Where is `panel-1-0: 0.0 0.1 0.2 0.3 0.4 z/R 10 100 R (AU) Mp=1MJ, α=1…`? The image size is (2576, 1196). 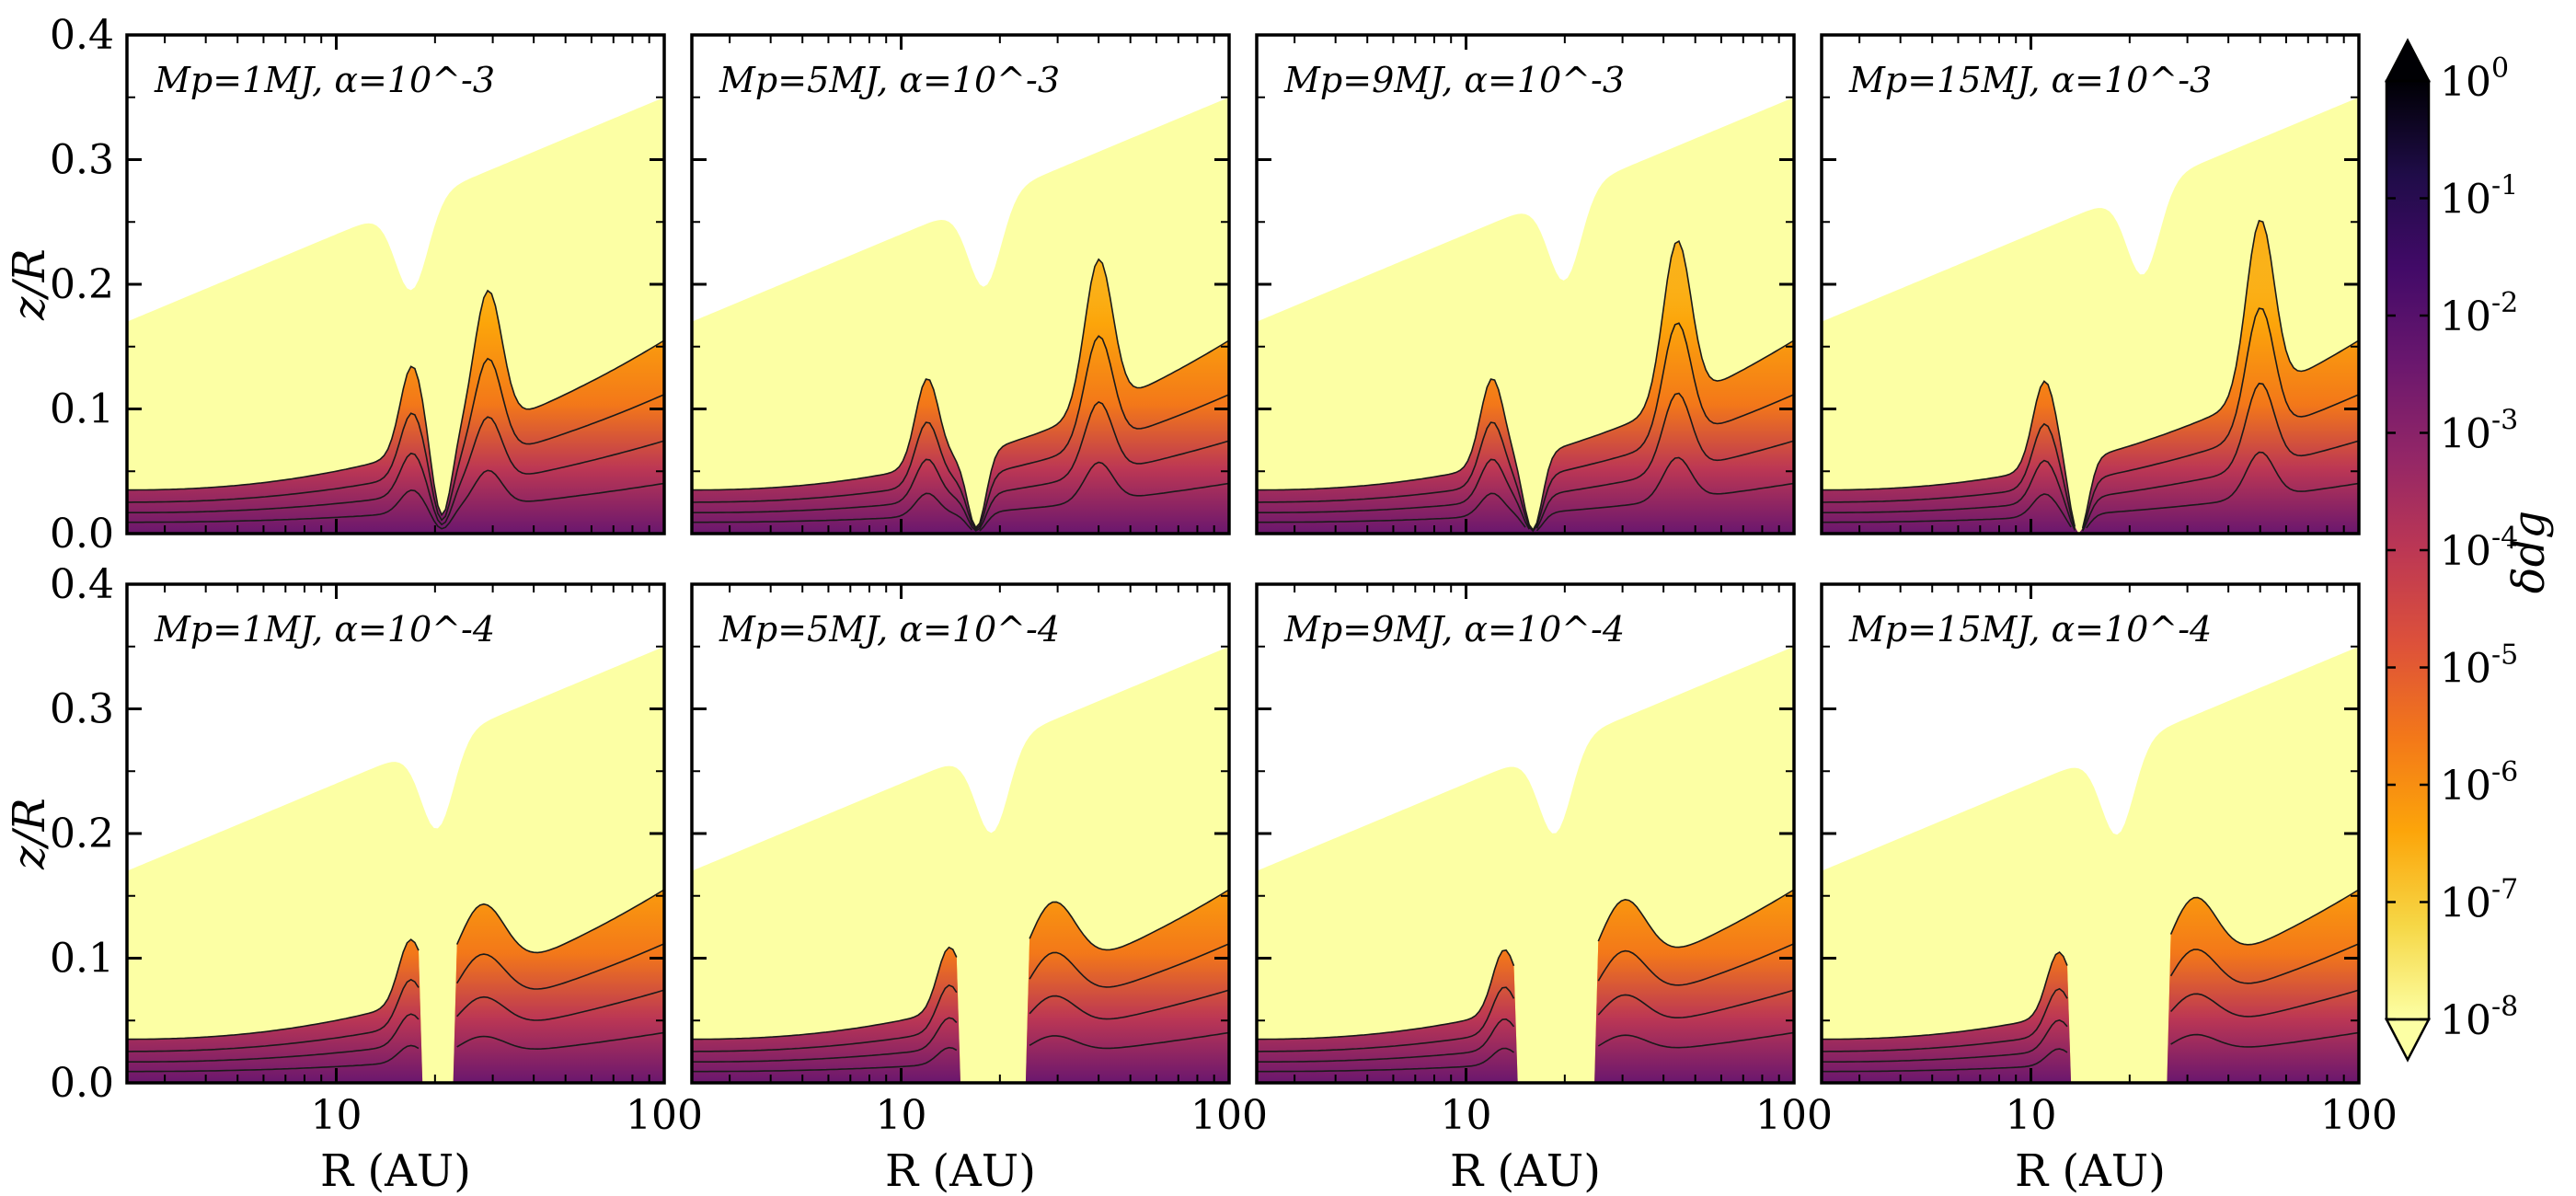 panel-1-0: 0.0 0.1 0.2 0.3 0.4 z/R 10 100 R (AU) Mp=1MJ, α=1… is located at coordinates (353, 878).